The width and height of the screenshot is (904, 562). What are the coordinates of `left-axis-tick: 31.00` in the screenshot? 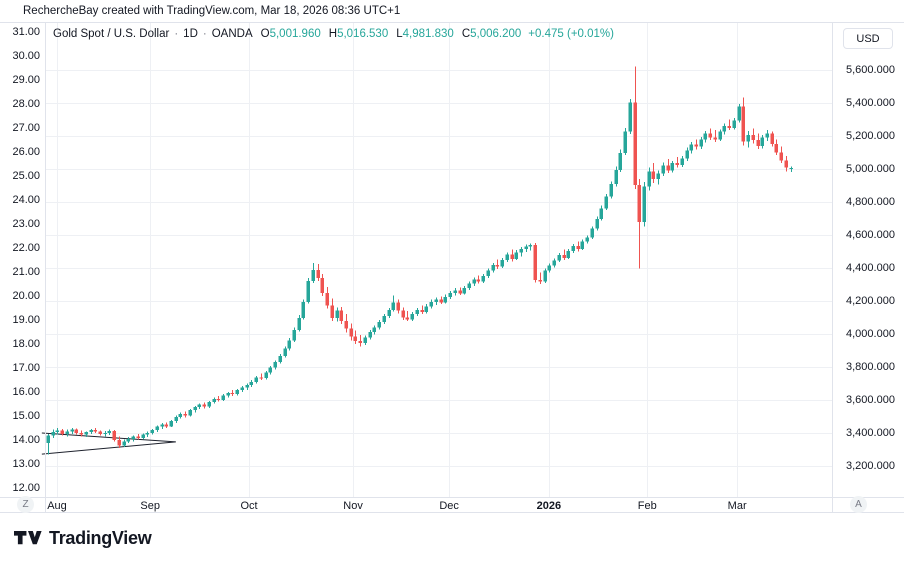 It's located at (26, 32).